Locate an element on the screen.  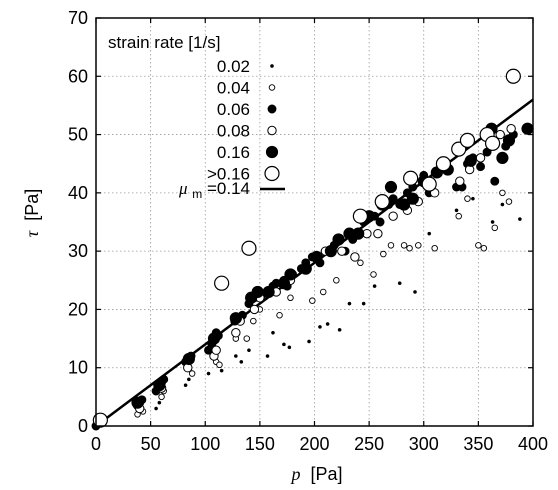
y-tick-label: 10 is located at coordinates (78, 368).